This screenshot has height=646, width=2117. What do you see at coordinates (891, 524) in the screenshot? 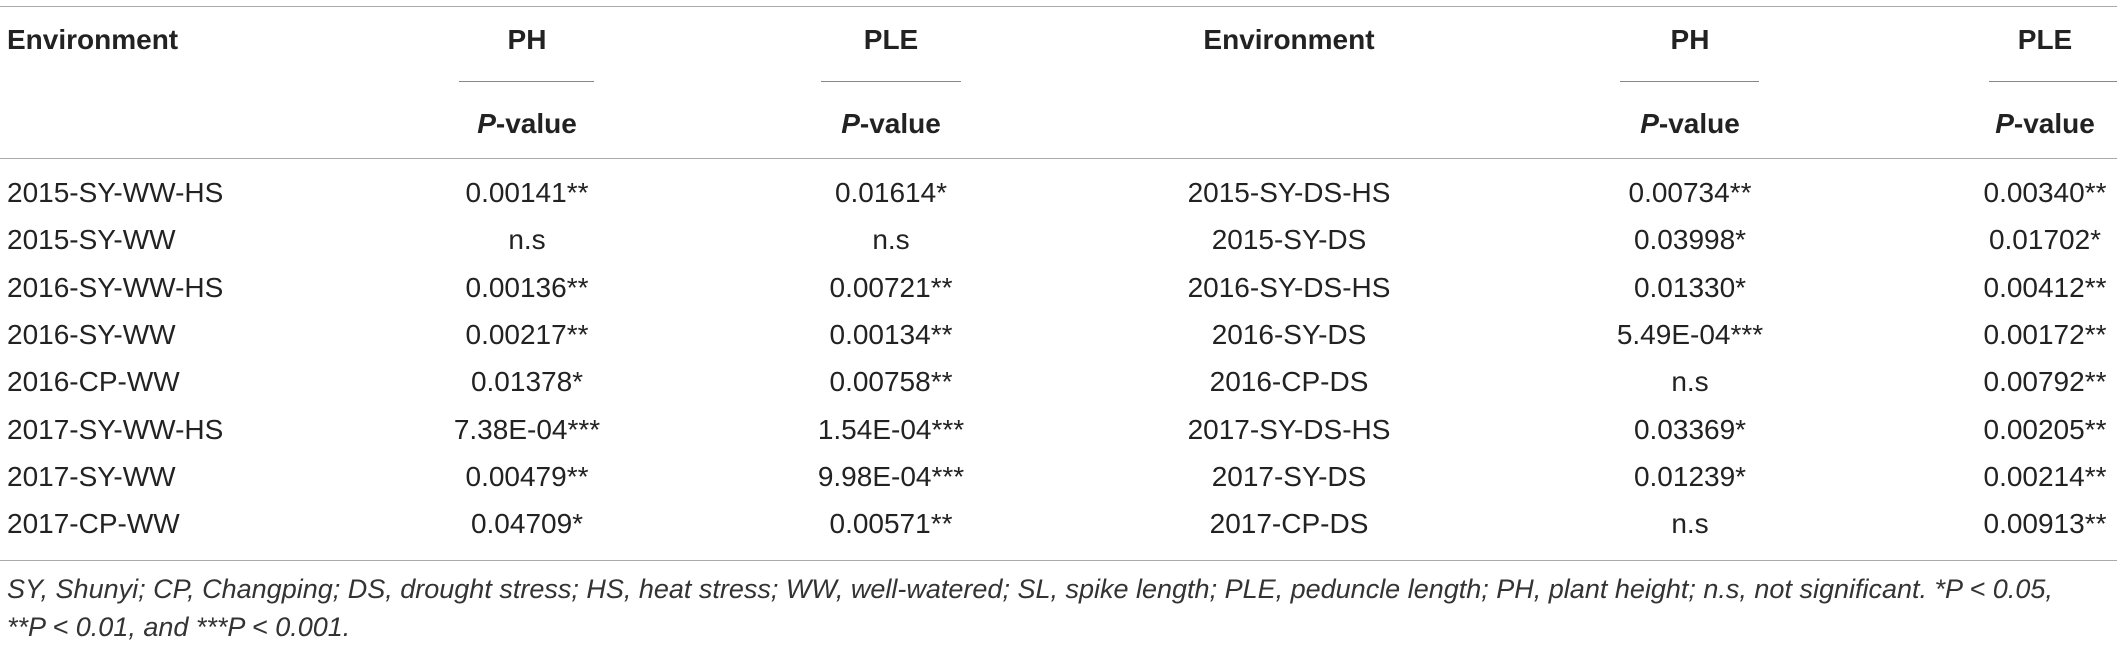
I see `p-value-cell: 0.00571**` at bounding box center [891, 524].